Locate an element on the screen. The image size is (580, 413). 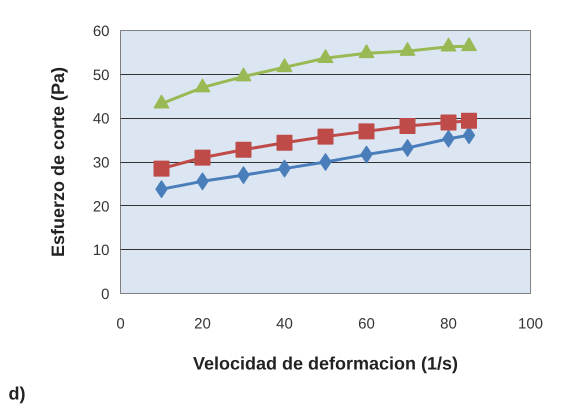
y-tick-label: 30 is located at coordinates (101, 163).